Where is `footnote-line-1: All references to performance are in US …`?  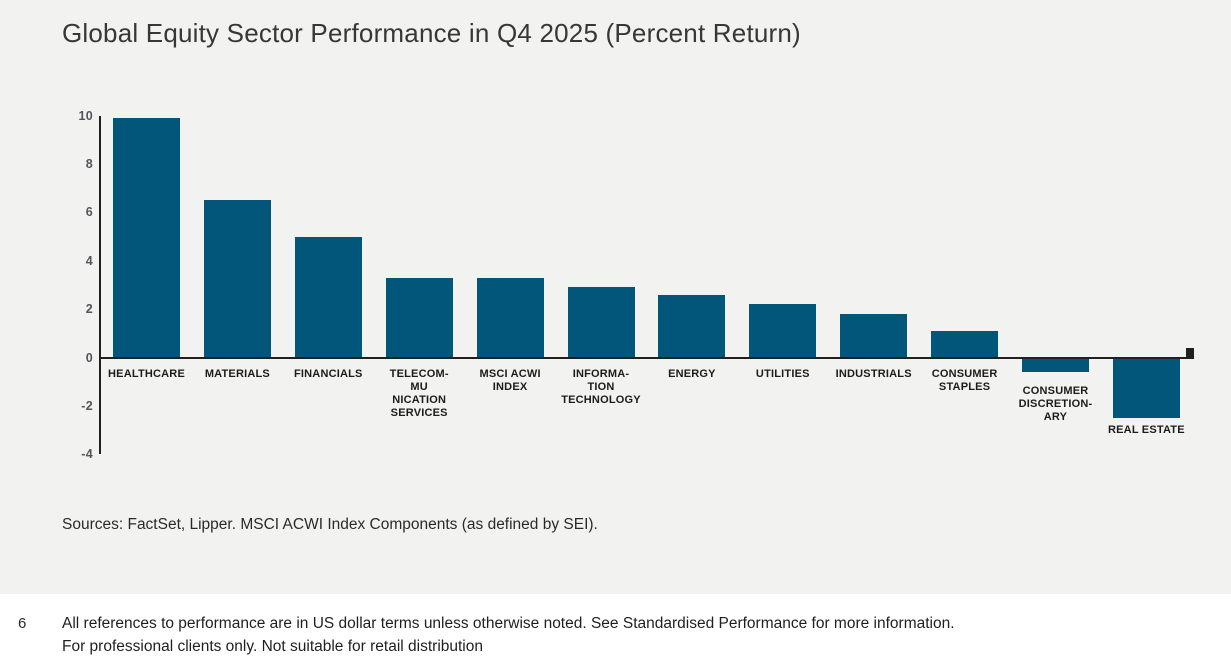
footnote-line-1: All references to performance are in US … is located at coordinates (508, 623).